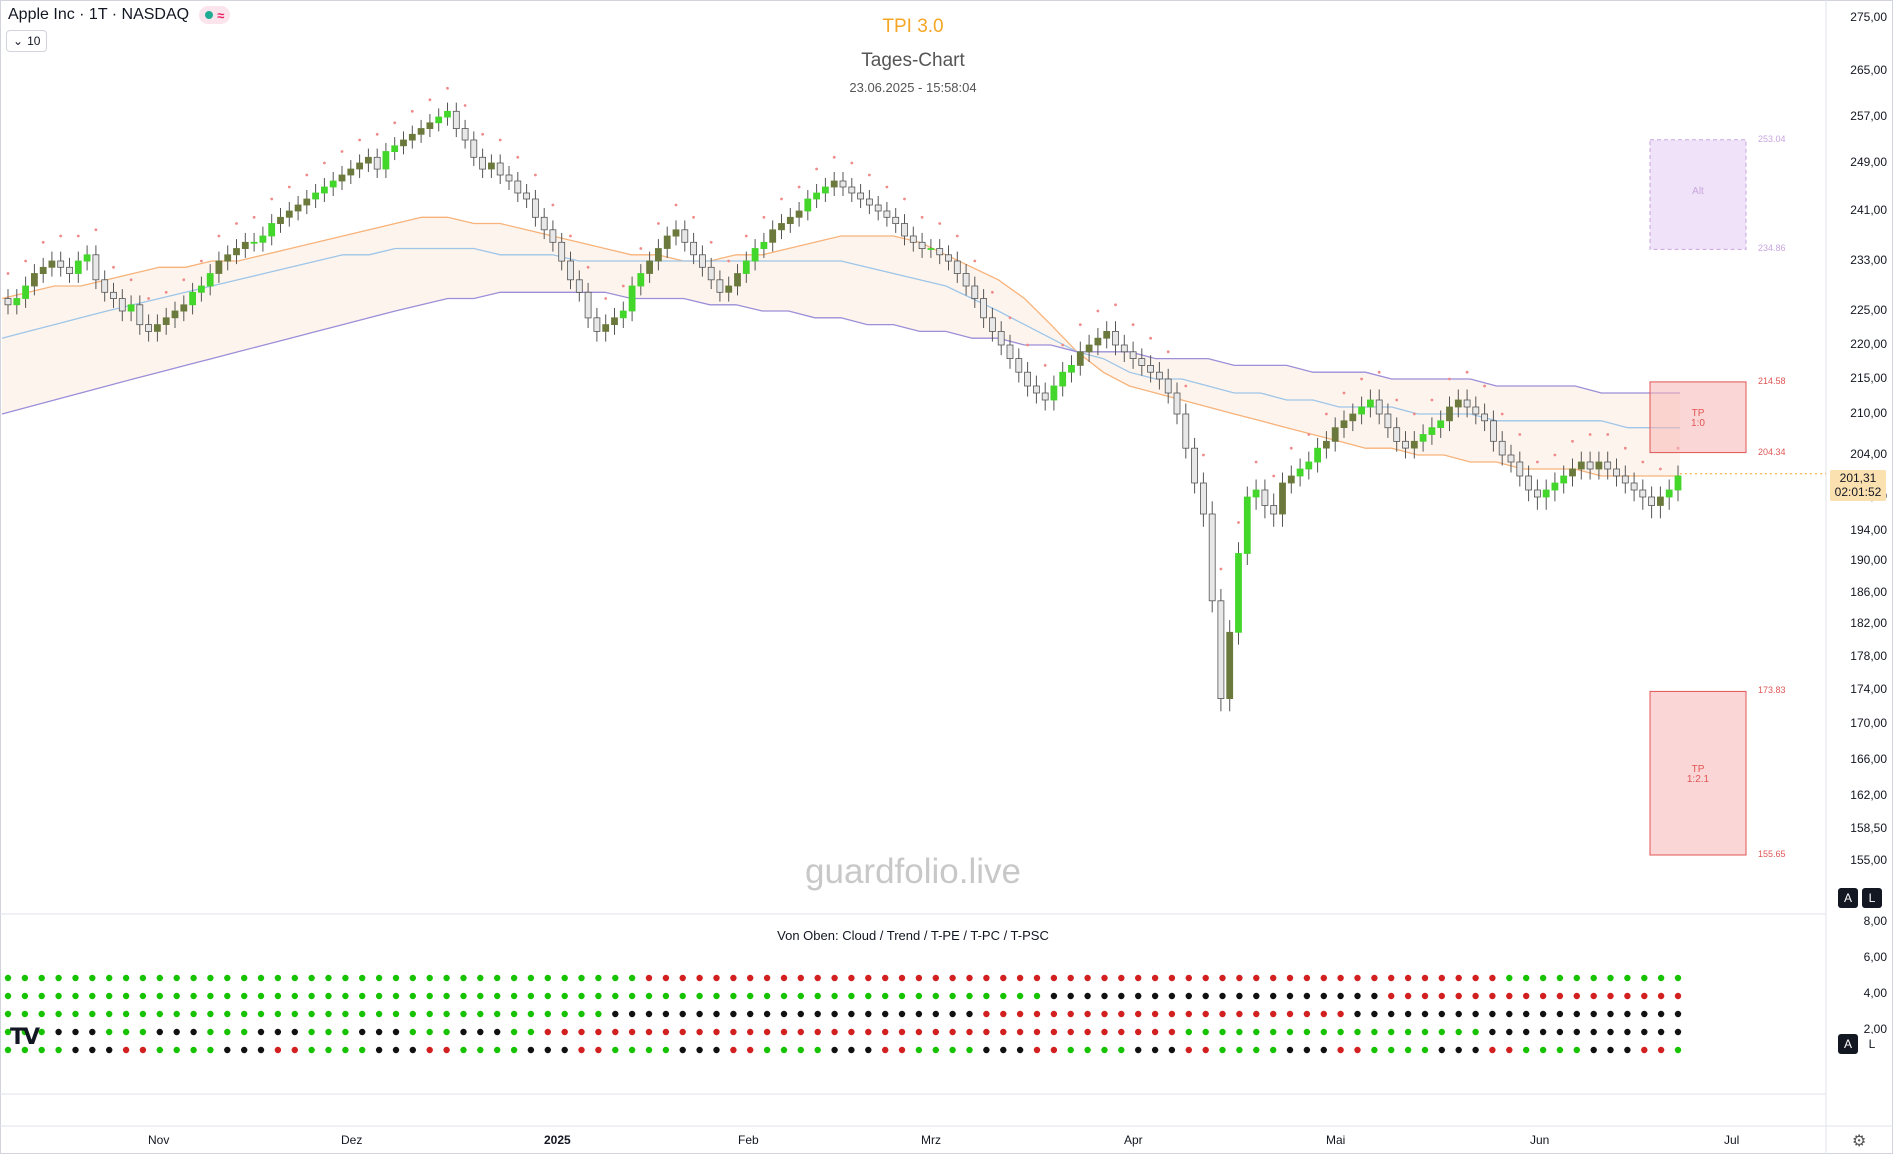 This screenshot has width=1893, height=1154. What do you see at coordinates (1872, 898) in the screenshot?
I see `log-scale-button: L` at bounding box center [1872, 898].